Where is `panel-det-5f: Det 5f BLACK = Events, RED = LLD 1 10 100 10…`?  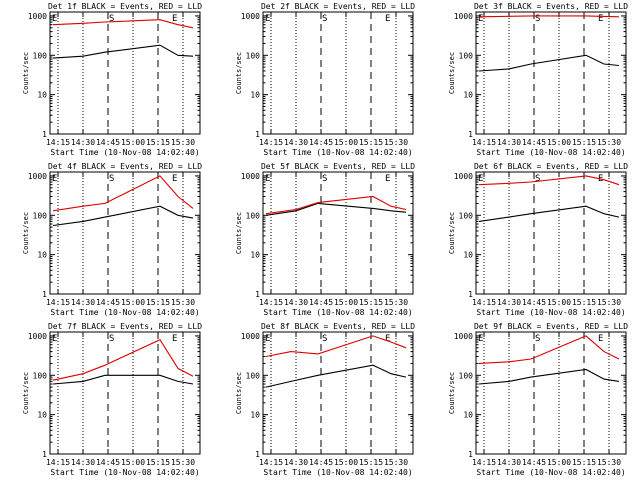 panel-det-5f: Det 5f BLACK = Events, RED = LLD 1 10 100 10… is located at coordinates (325, 239).